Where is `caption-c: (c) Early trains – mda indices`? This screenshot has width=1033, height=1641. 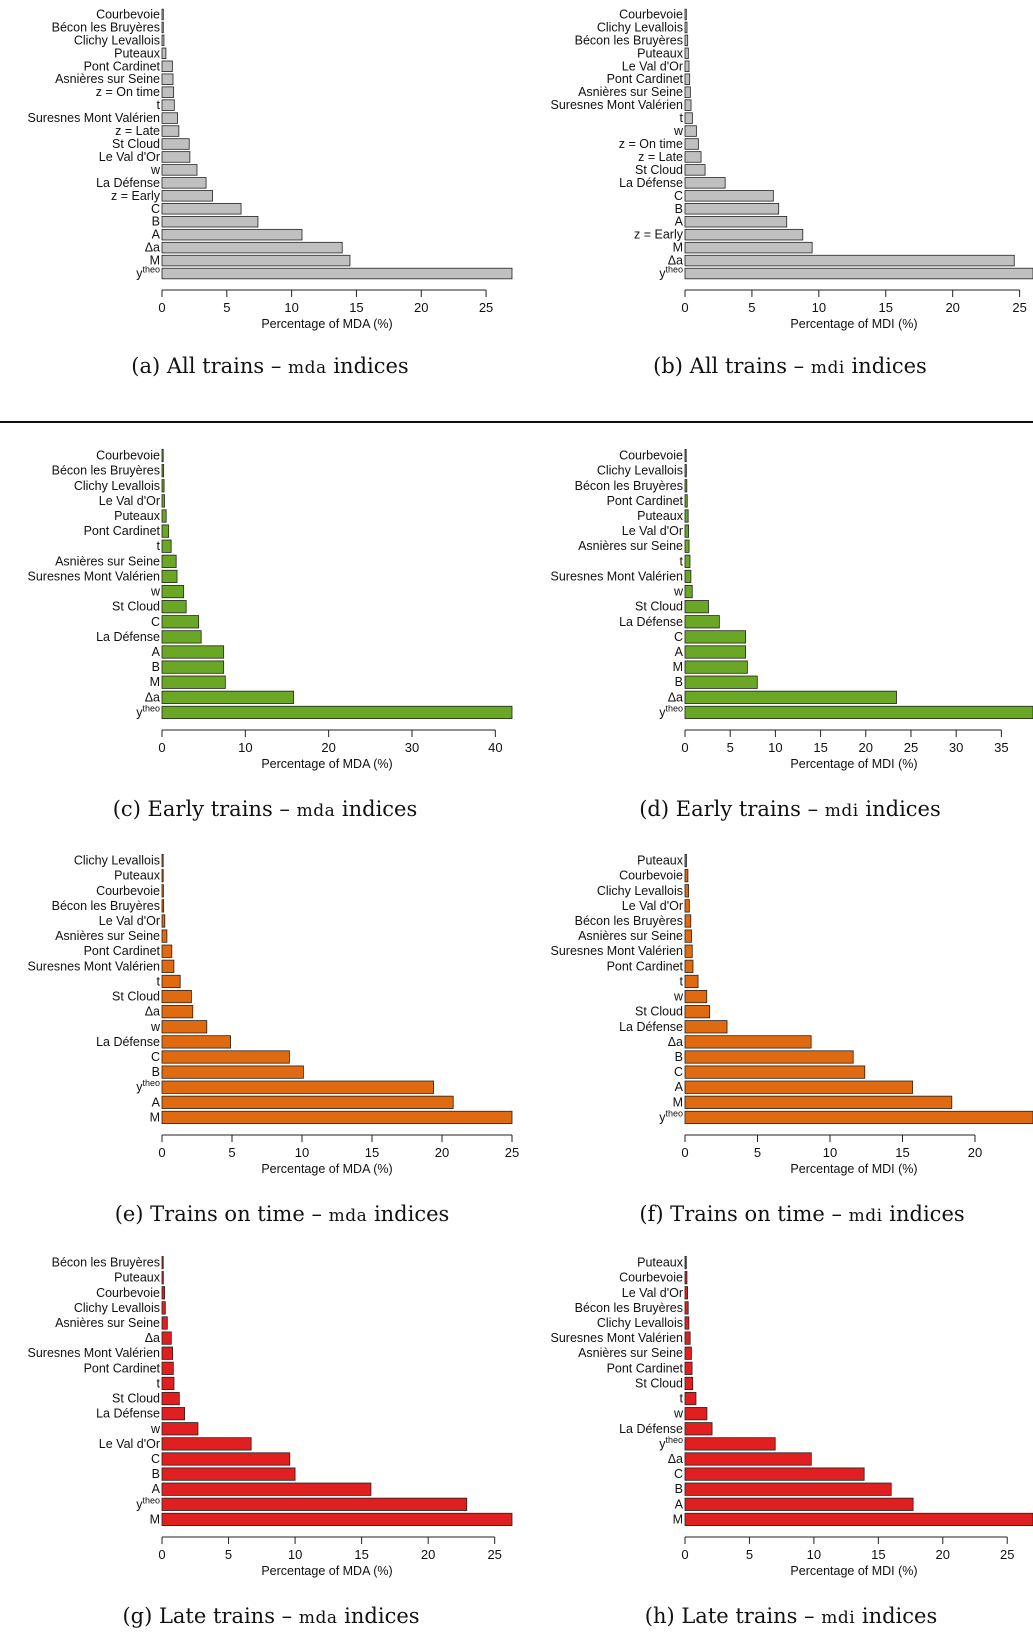 caption-c: (c) Early trains – mda indices is located at coordinates (265, 809).